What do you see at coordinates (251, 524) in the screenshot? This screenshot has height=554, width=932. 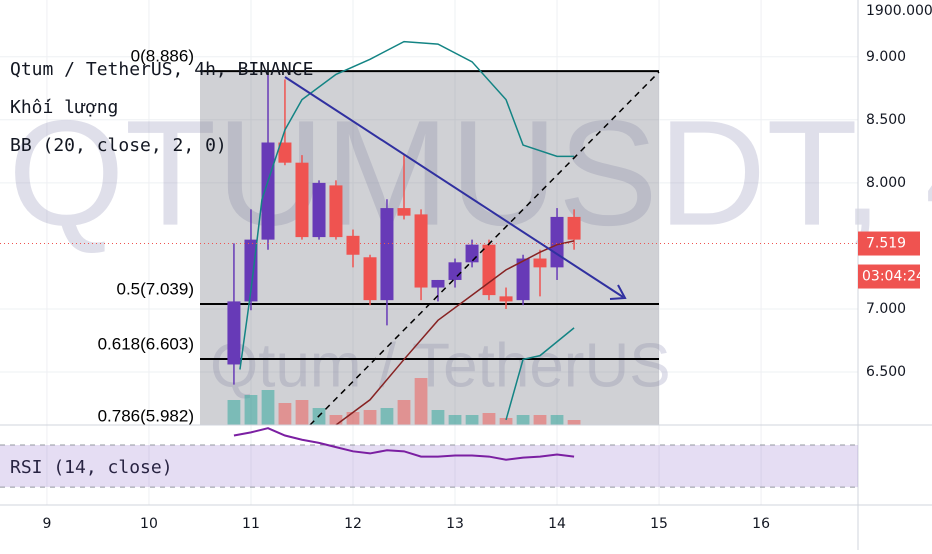 I see `x-tick-label: 11` at bounding box center [251, 524].